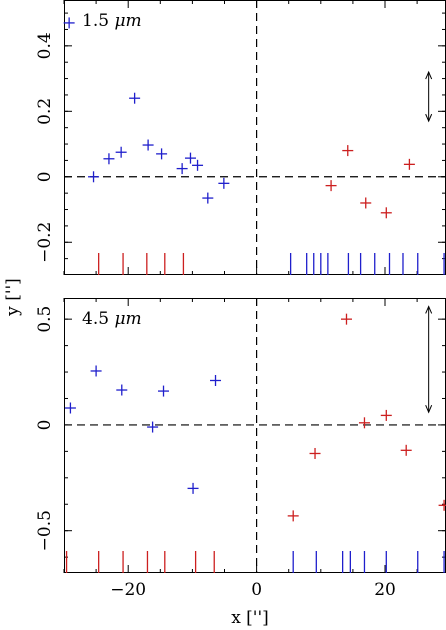 The width and height of the screenshot is (446, 630). I want to click on y-tick-label: 0.4, so click(45, 45).